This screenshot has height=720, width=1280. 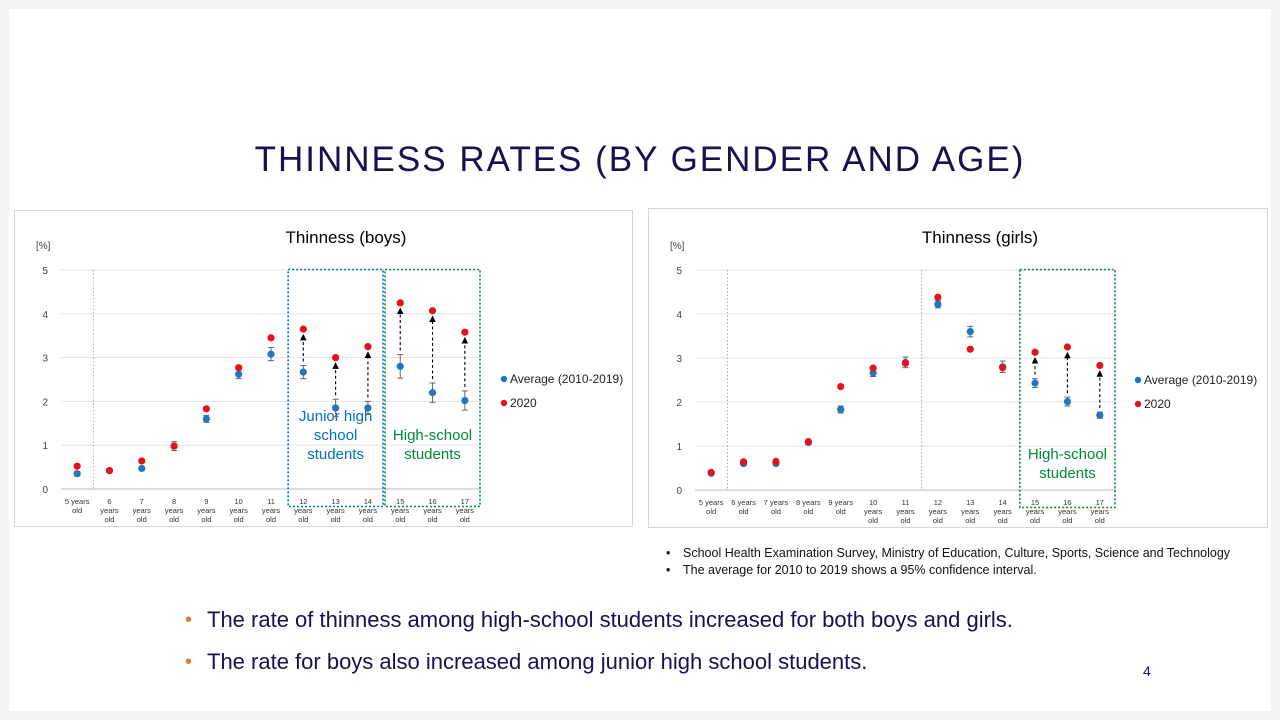 What do you see at coordinates (938, 502) in the screenshot?
I see `x-tick-line: 12` at bounding box center [938, 502].